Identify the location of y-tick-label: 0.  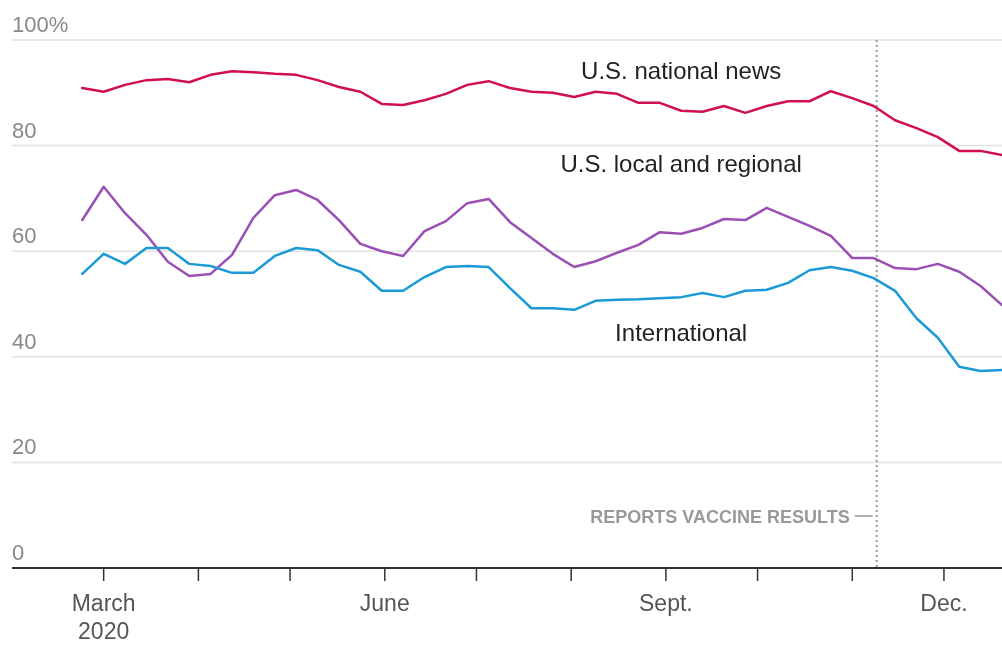
(18, 552).